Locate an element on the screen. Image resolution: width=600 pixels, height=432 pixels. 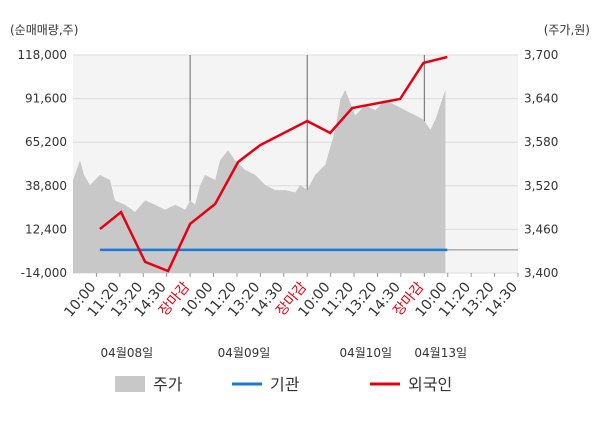
y-tick-label: 38,800 is located at coordinates (46, 186).